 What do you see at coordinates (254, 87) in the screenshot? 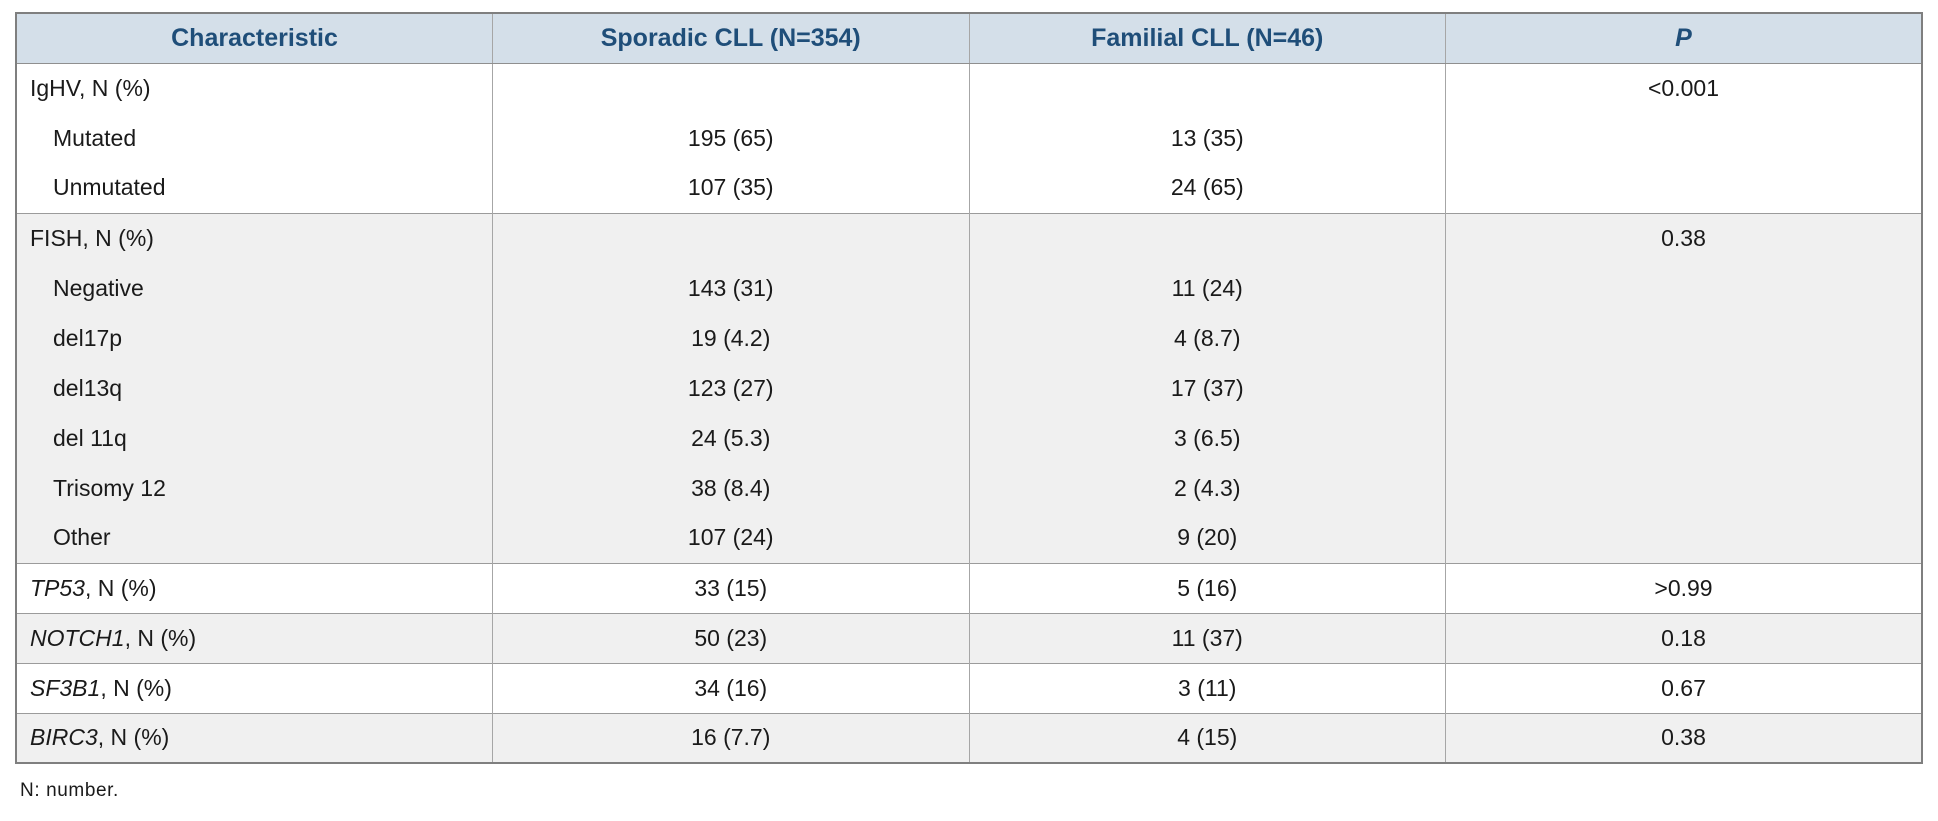
I see `cell-characteristic: IgHV, N (%)` at bounding box center [254, 87].